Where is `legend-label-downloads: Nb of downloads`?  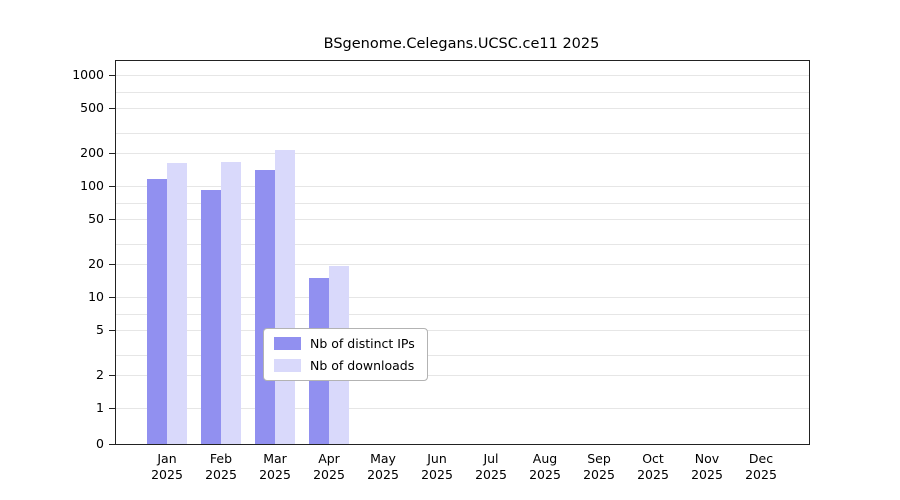 legend-label-downloads: Nb of downloads is located at coordinates (362, 365).